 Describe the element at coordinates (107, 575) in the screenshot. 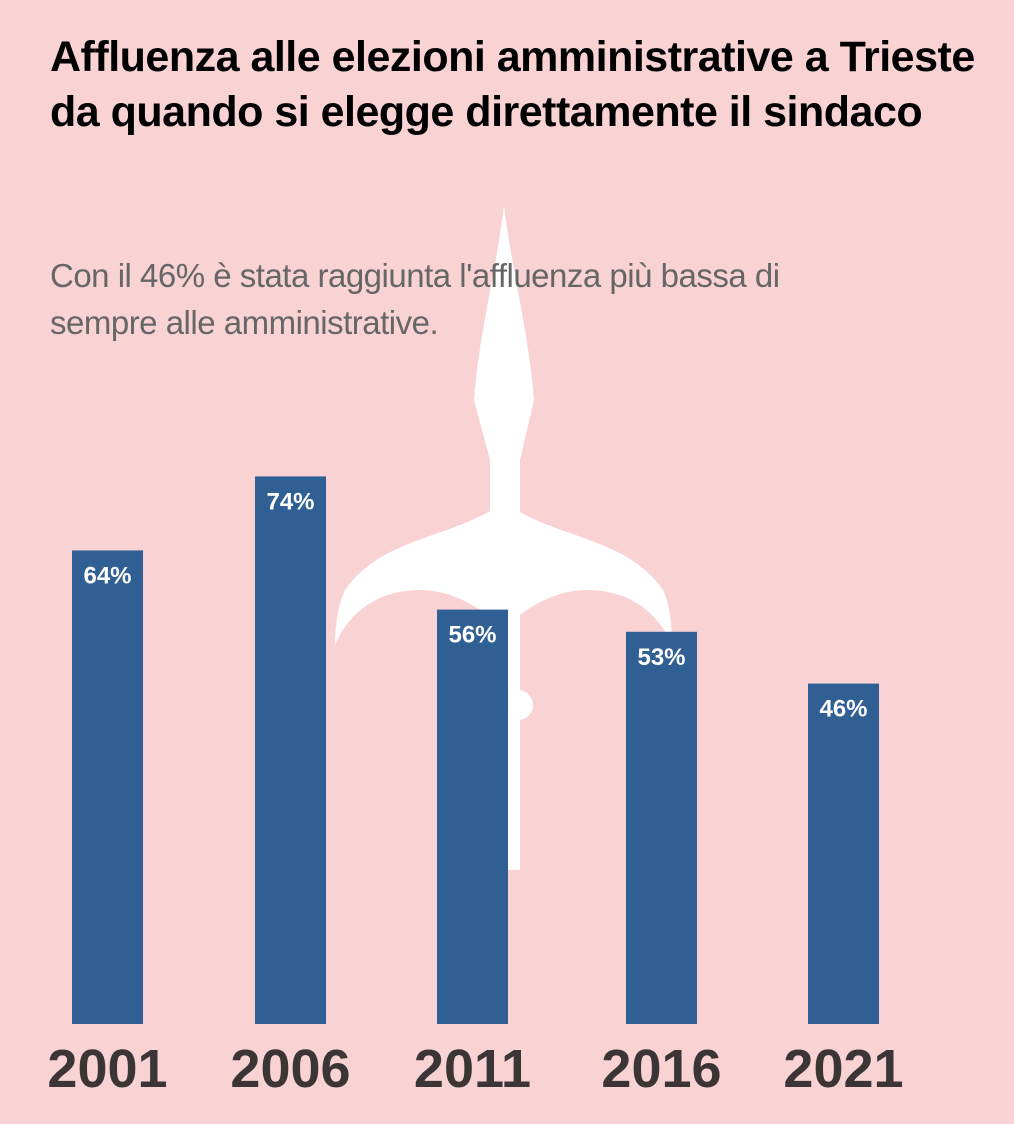

I see `data-label-2001: 64%` at that location.